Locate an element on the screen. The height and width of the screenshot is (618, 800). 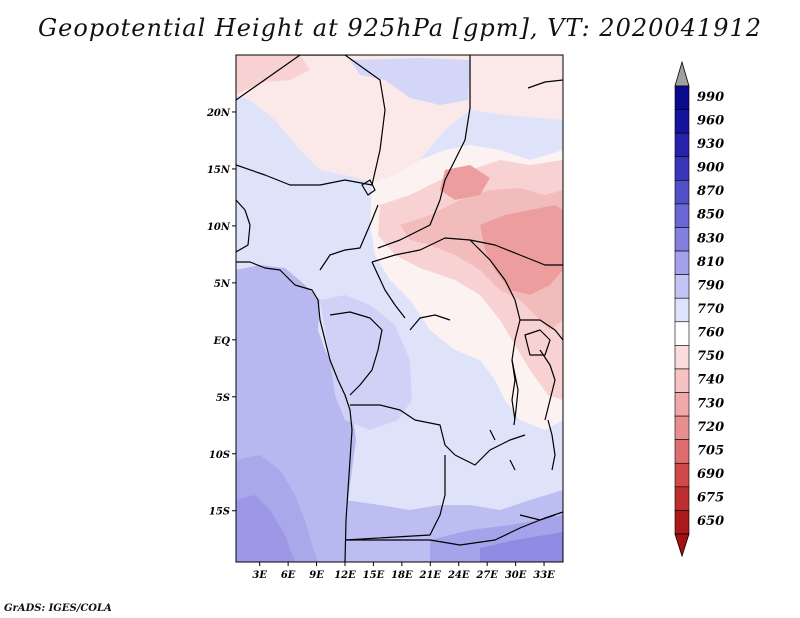
lat-label: 5S is located at coordinates (223, 398).